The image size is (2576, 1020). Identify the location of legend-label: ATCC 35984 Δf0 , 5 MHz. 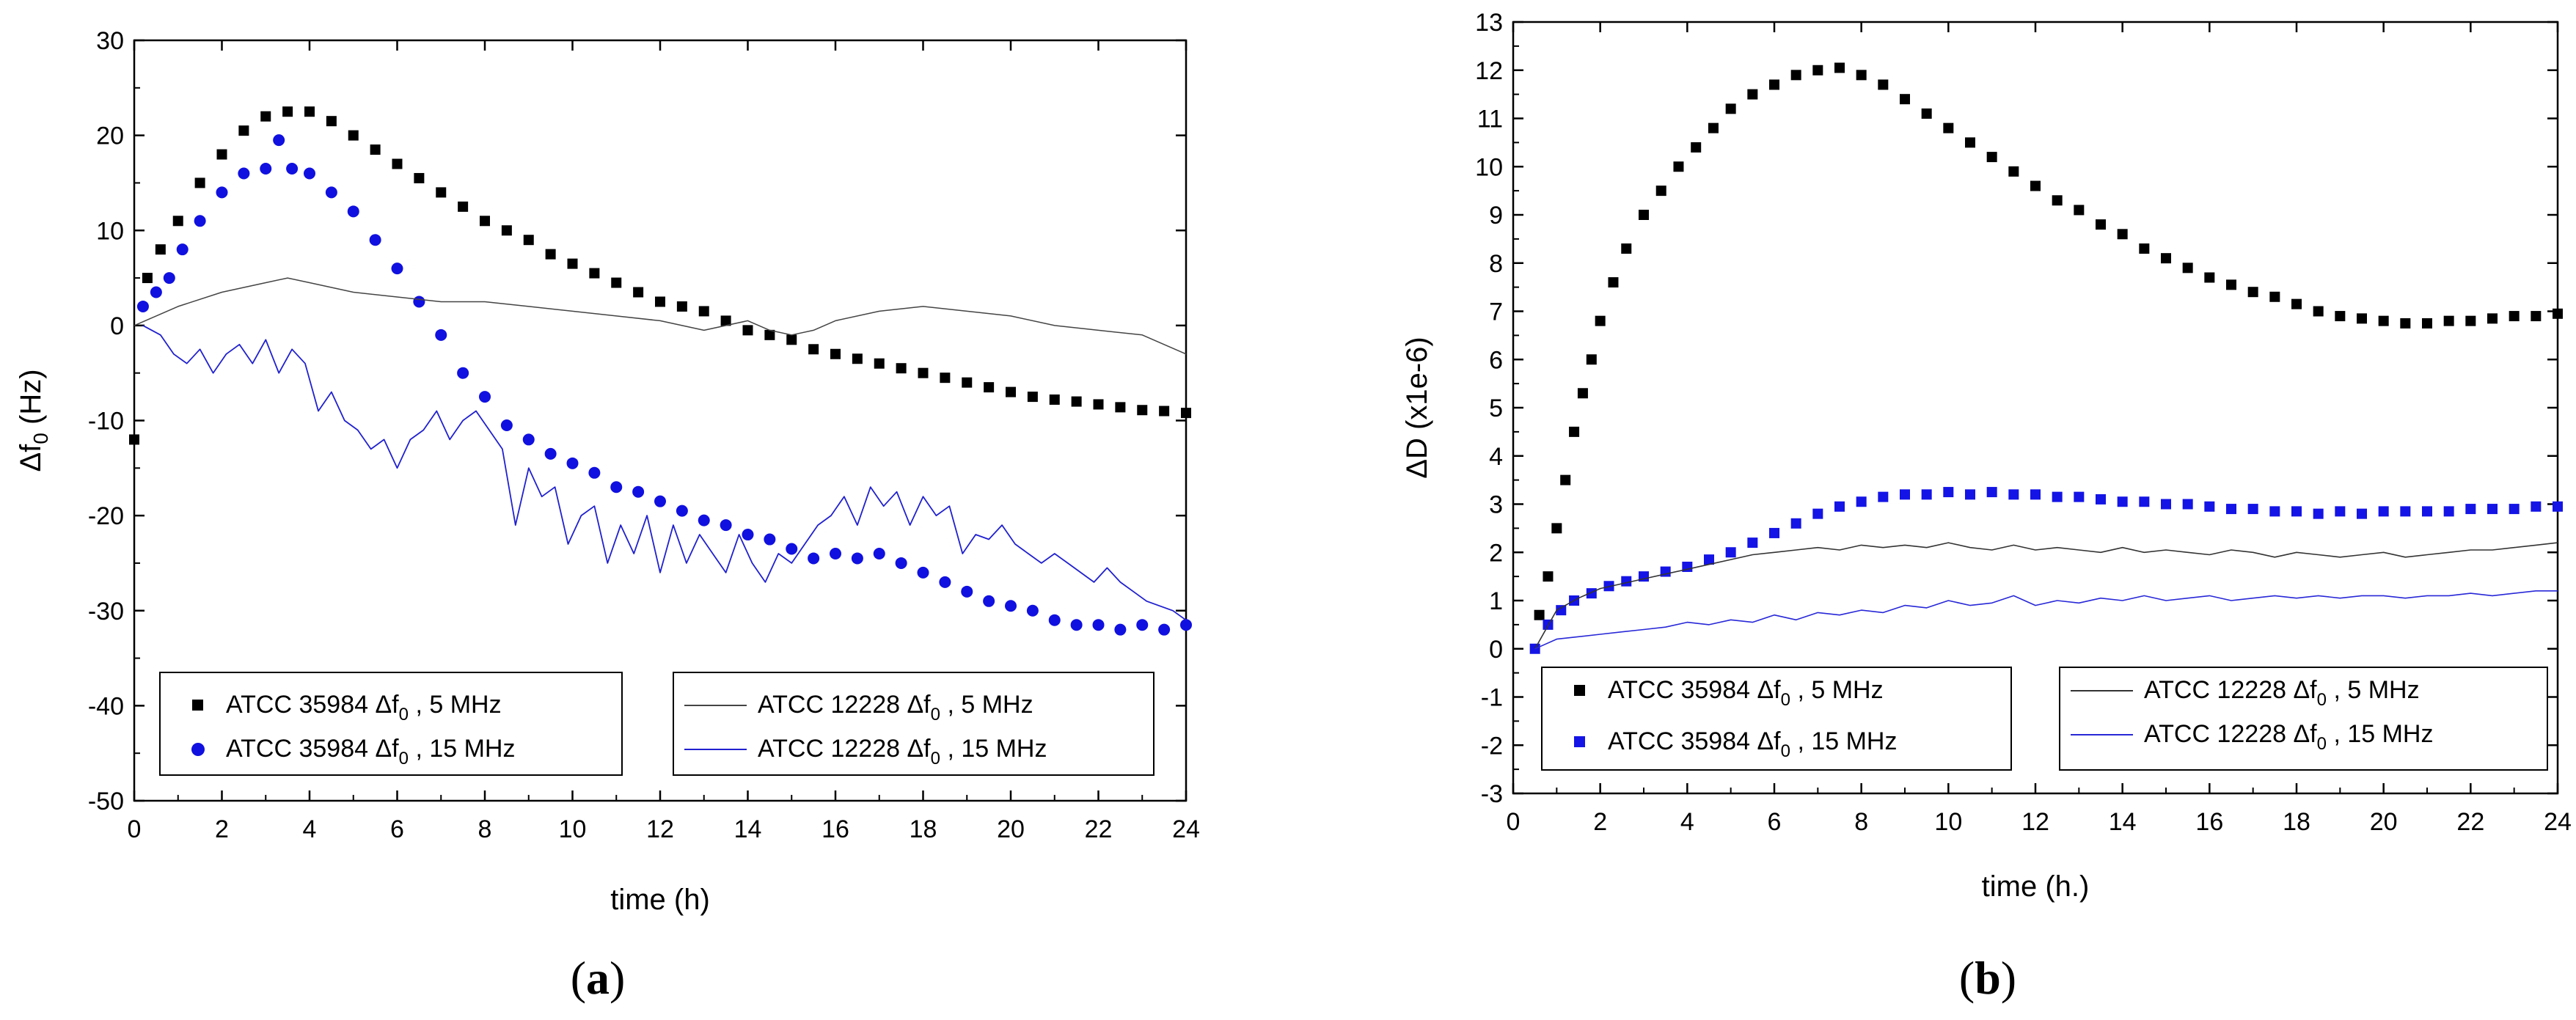
(364, 707).